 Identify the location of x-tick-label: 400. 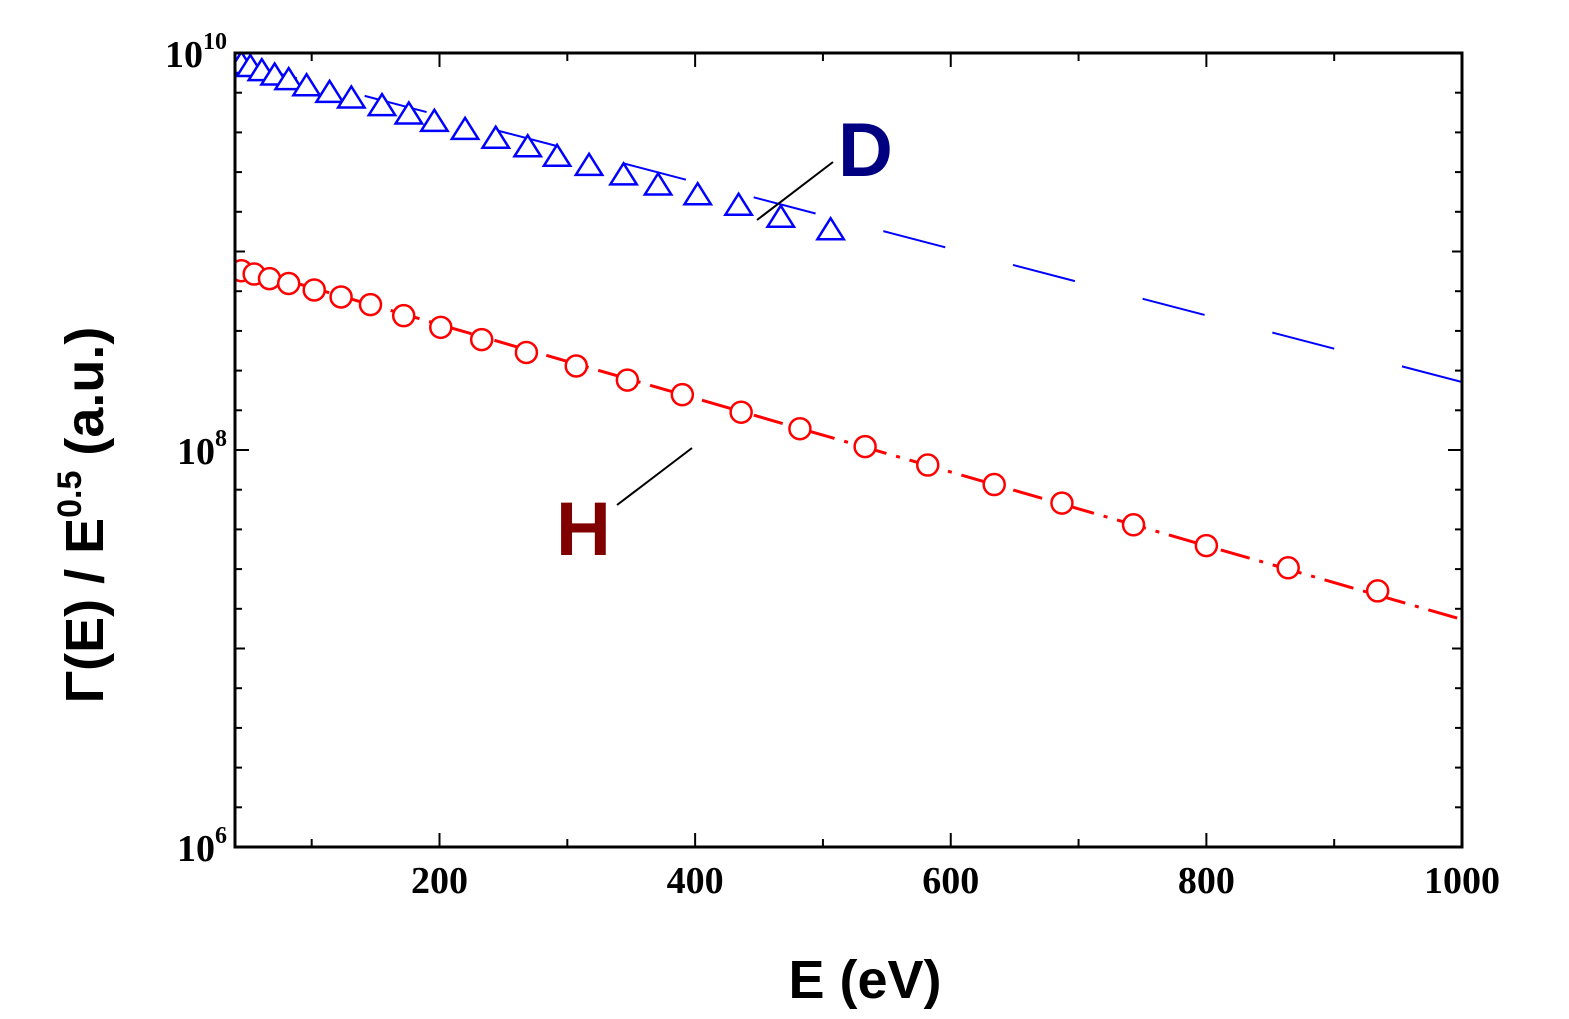
(695, 881).